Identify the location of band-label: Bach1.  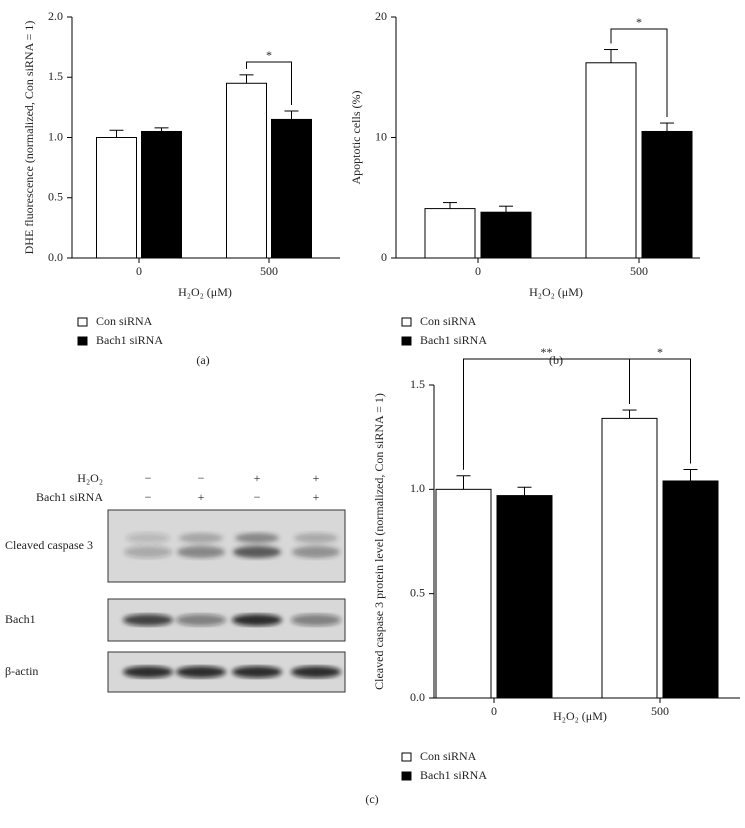
(20, 619).